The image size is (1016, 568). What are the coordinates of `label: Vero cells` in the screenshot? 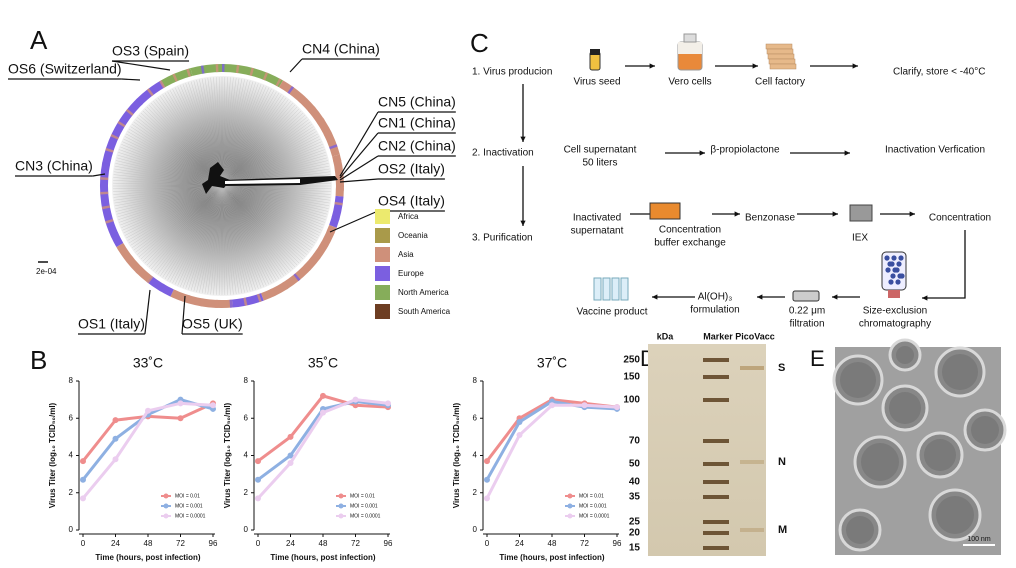 It's located at (689, 82).